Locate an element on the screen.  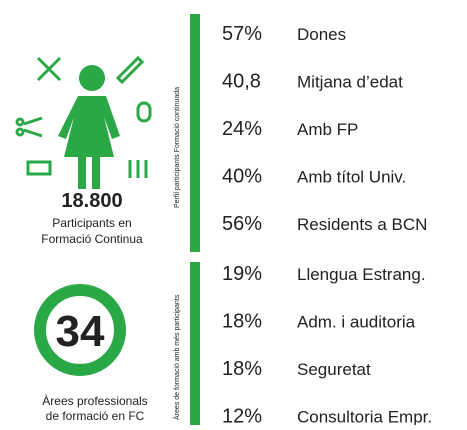
side-label: Àrees de formació amb més participants is located at coordinates (176, 357).